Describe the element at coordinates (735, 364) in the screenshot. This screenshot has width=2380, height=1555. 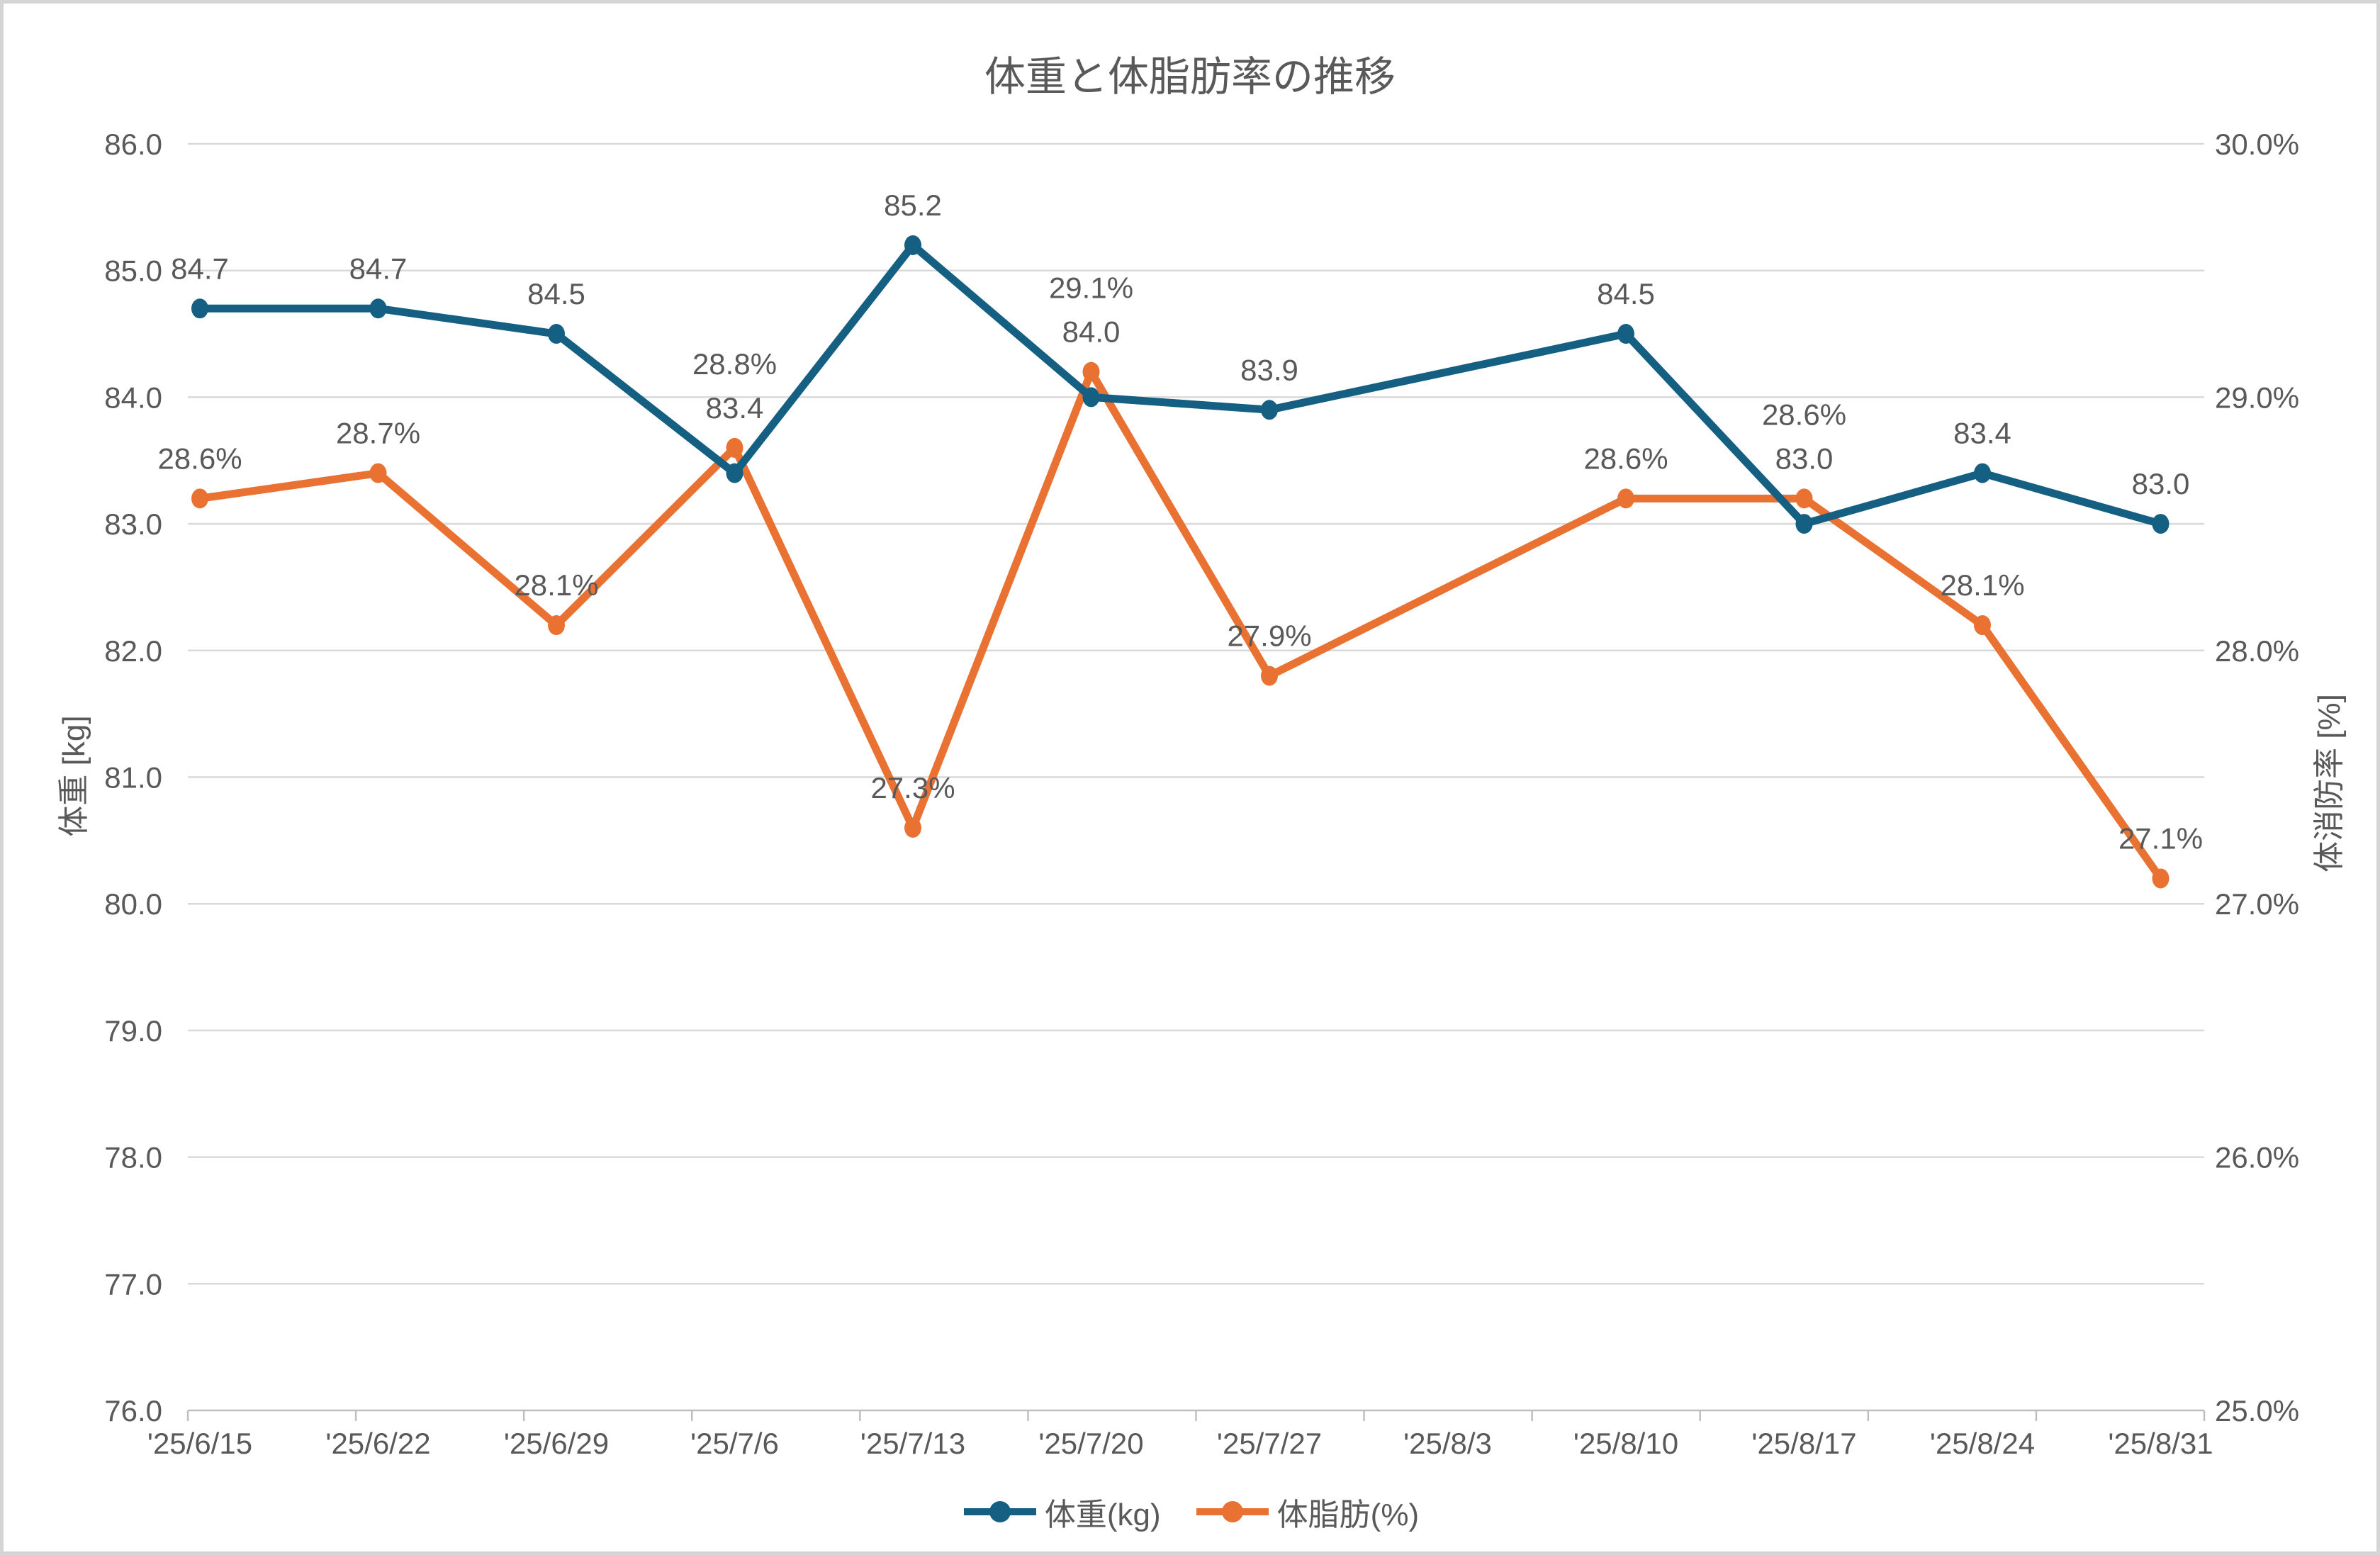
I see `bodyfat-data-label: 28.8%` at that location.